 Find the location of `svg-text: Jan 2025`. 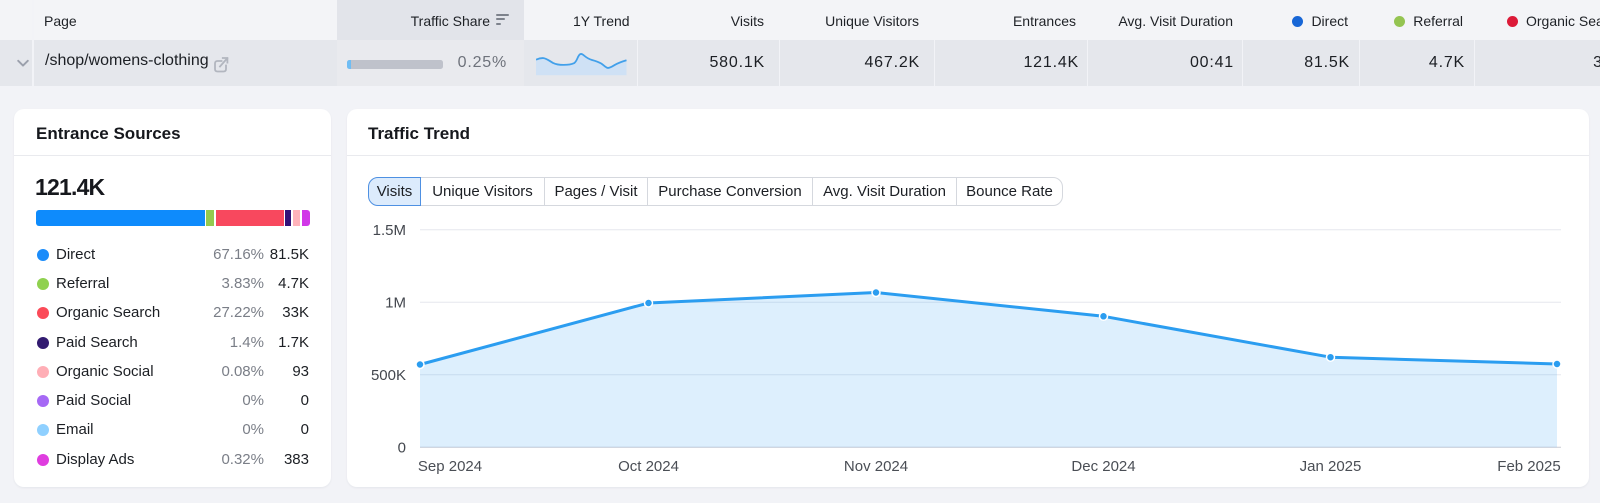

svg-text: Jan 2025 is located at coordinates (1331, 466).